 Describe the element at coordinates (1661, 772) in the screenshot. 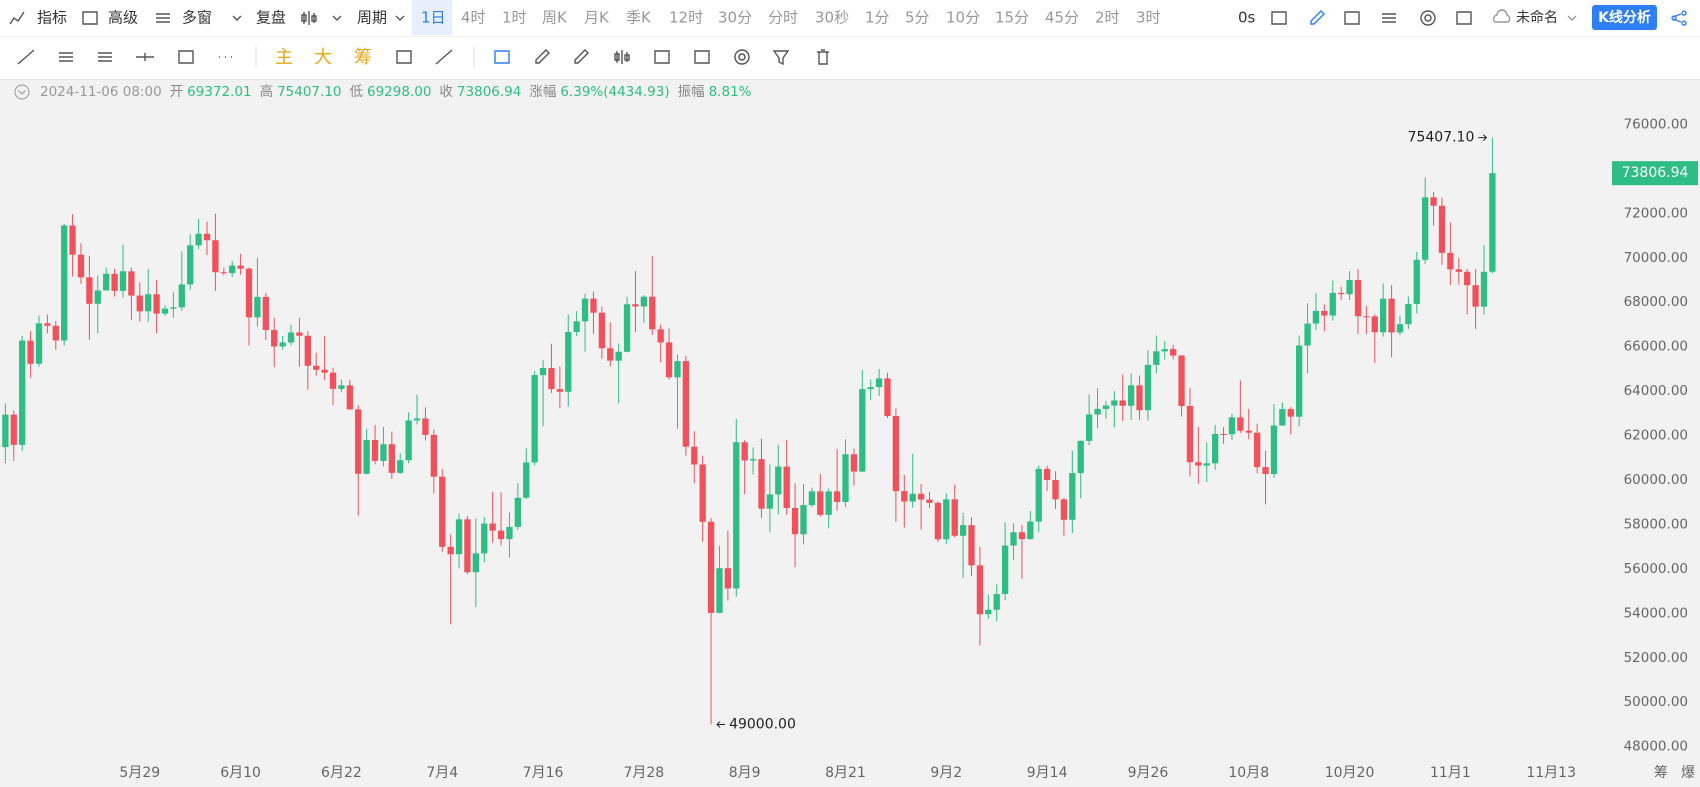

I see `footer-toggle: 筹` at that location.